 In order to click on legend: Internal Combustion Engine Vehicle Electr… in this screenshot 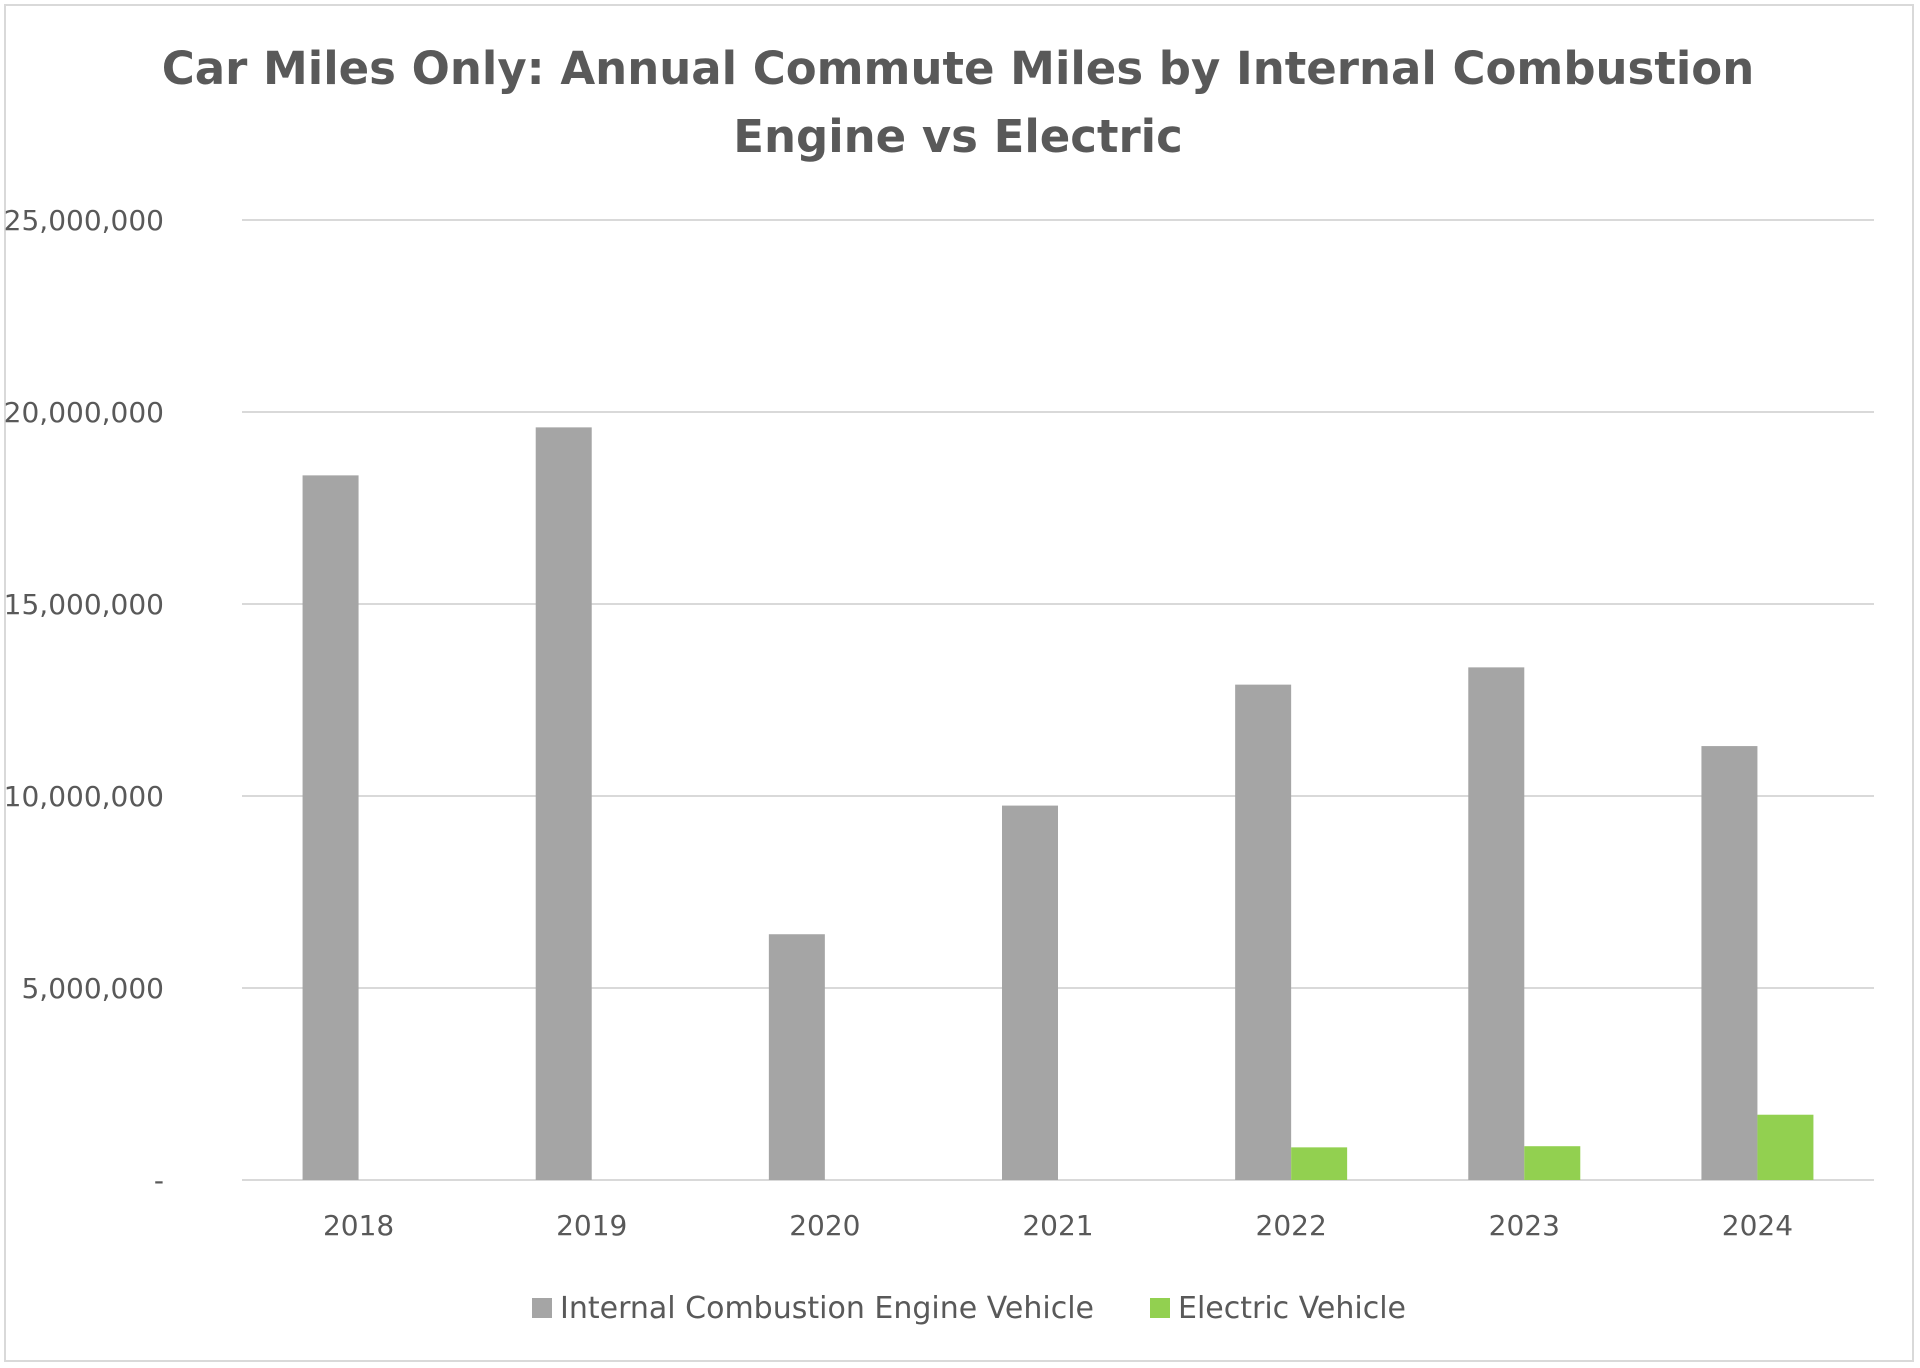, I will do `click(969, 1308)`.